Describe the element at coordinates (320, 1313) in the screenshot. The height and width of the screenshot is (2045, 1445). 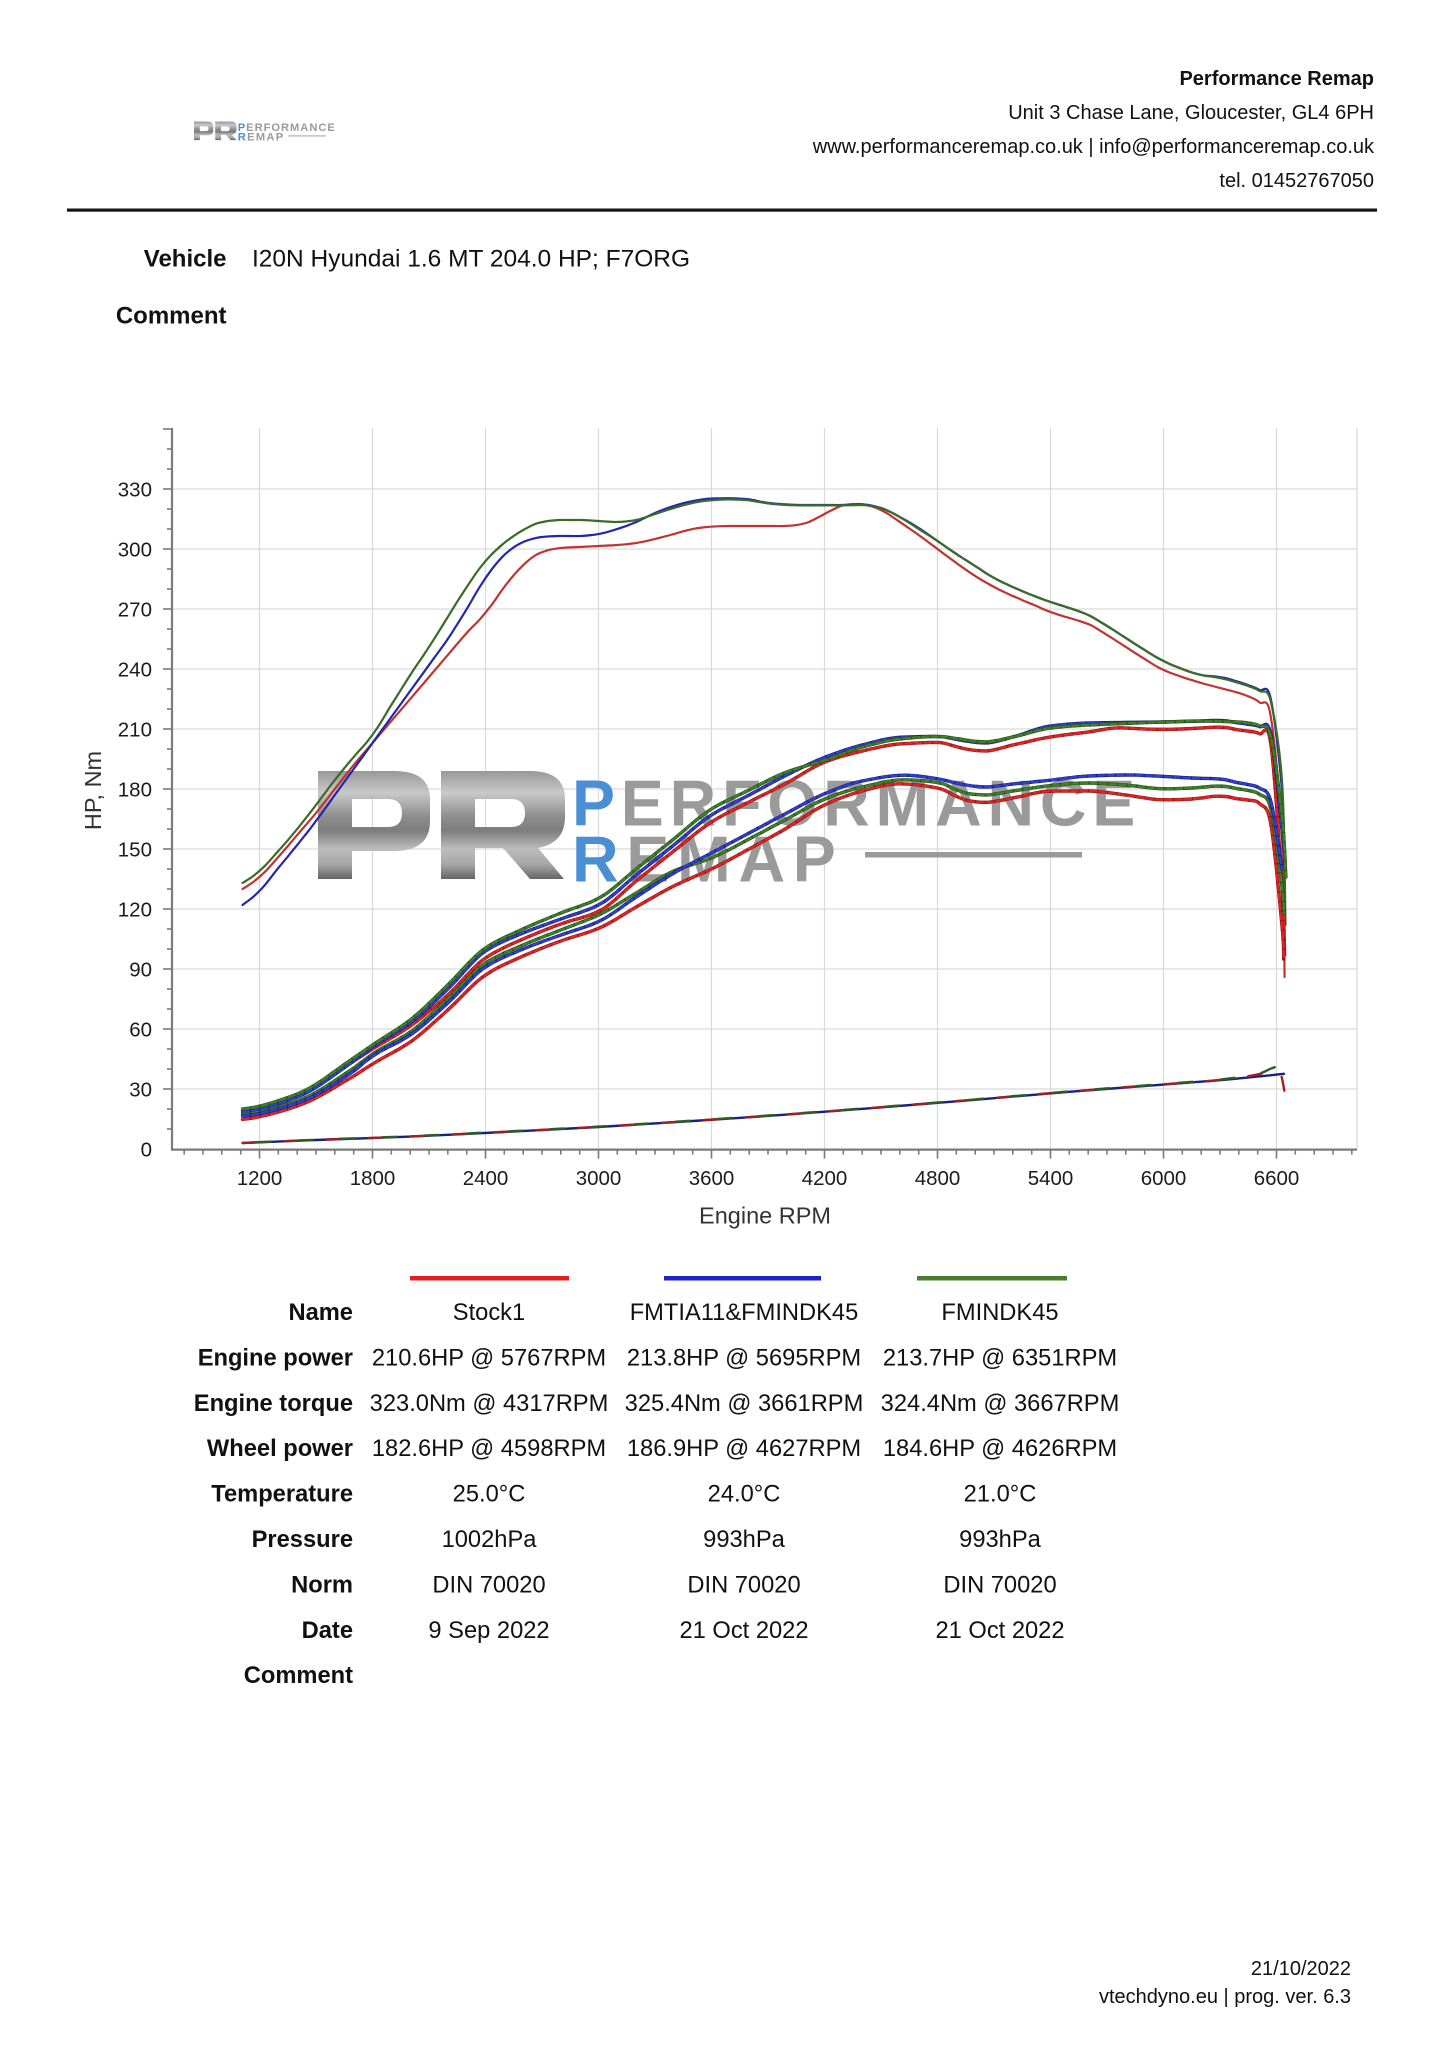
I see `svg-text: Name` at that location.